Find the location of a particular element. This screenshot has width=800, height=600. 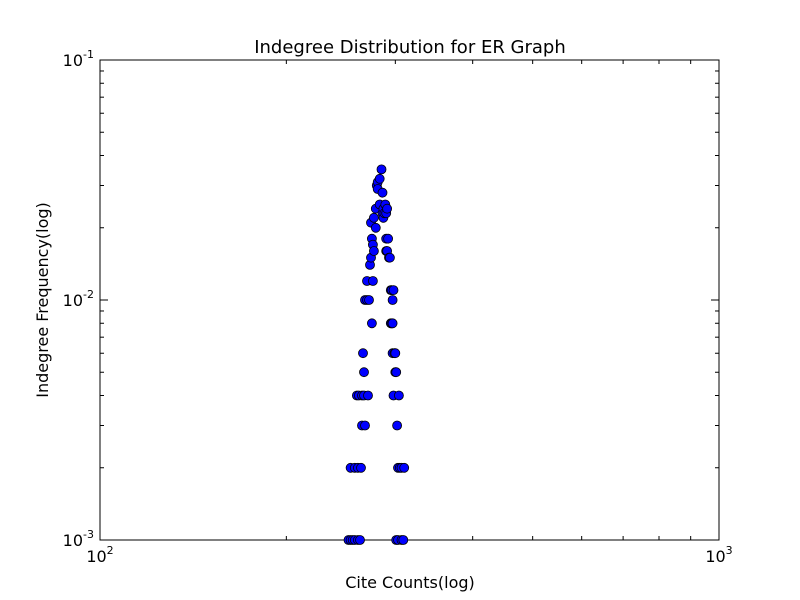

x-tick-label-exp: 2 is located at coordinates (110, 550).